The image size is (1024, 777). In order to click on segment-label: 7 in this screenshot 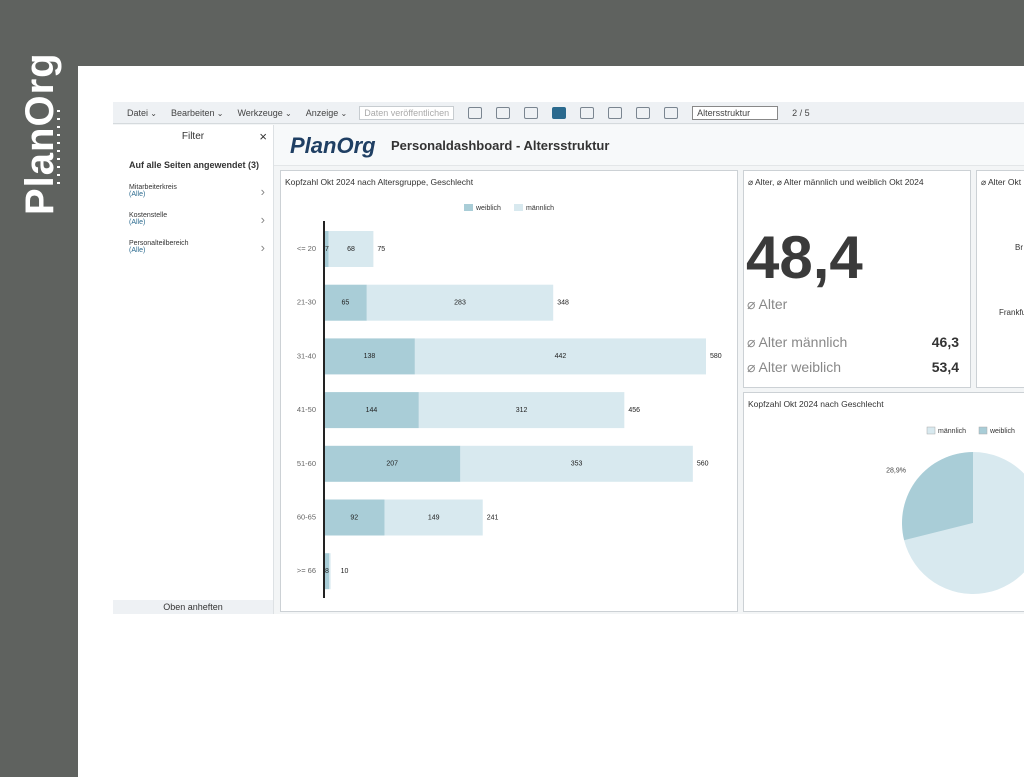, I will do `click(327, 249)`.